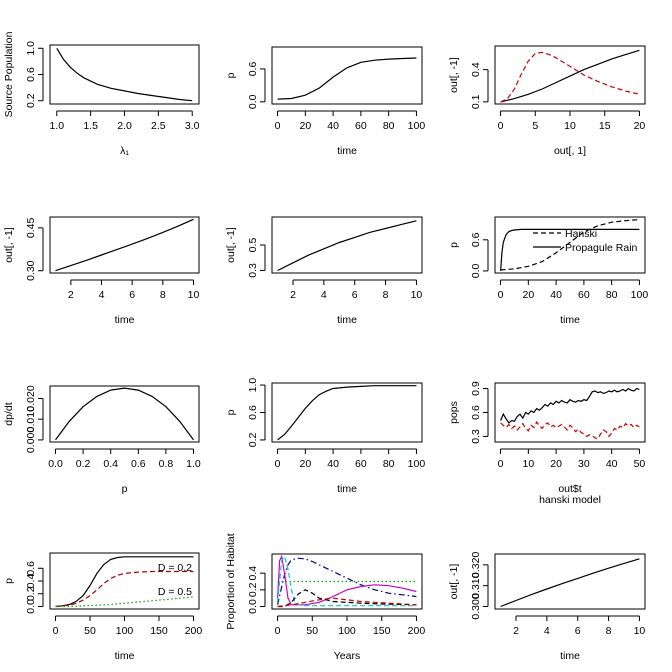 The width and height of the screenshot is (672, 672). Describe the element at coordinates (476, 388) in the screenshot. I see `y-tick-label: 0.9` at that location.